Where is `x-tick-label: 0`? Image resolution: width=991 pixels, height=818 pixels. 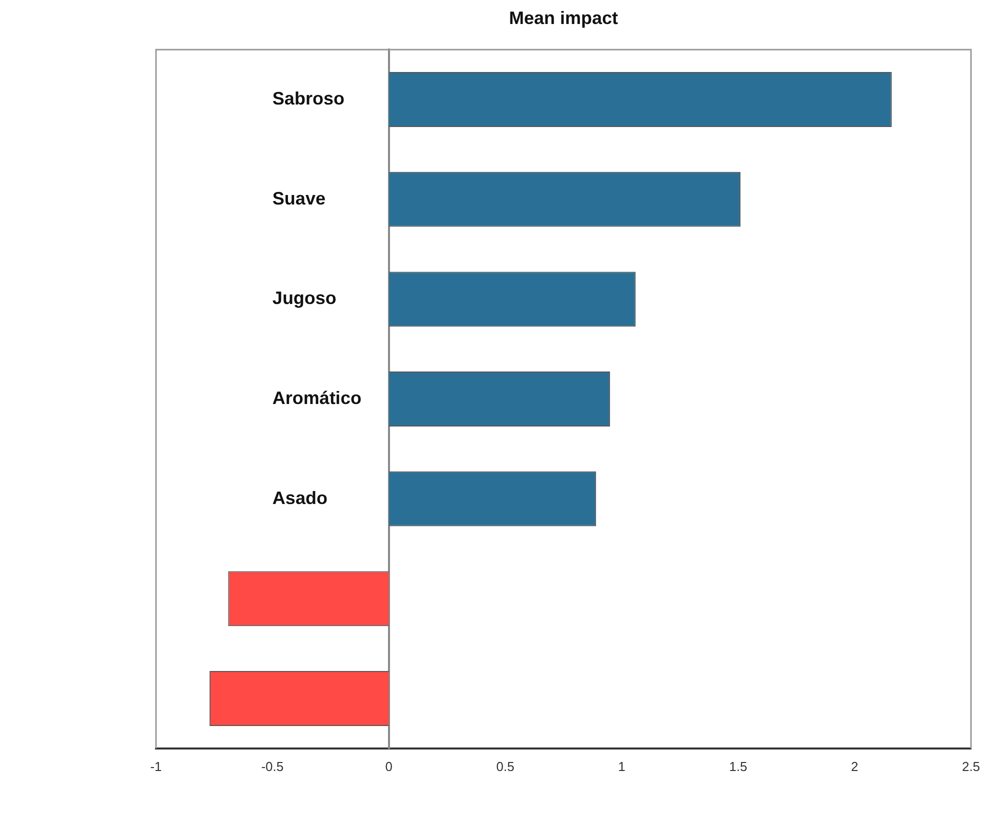 x-tick-label: 0 is located at coordinates (388, 766).